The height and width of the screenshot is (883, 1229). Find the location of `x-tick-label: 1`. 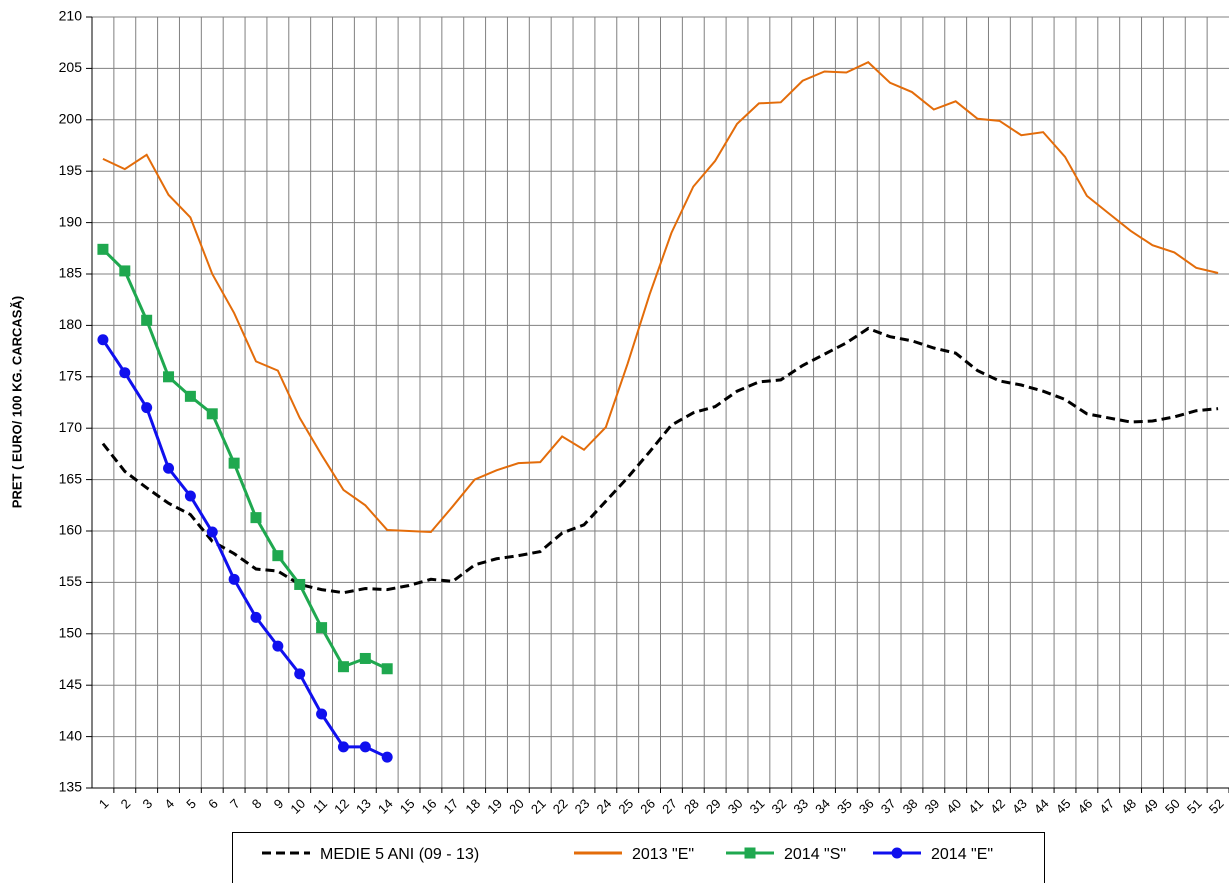

x-tick-label: 1 is located at coordinates (104, 804).